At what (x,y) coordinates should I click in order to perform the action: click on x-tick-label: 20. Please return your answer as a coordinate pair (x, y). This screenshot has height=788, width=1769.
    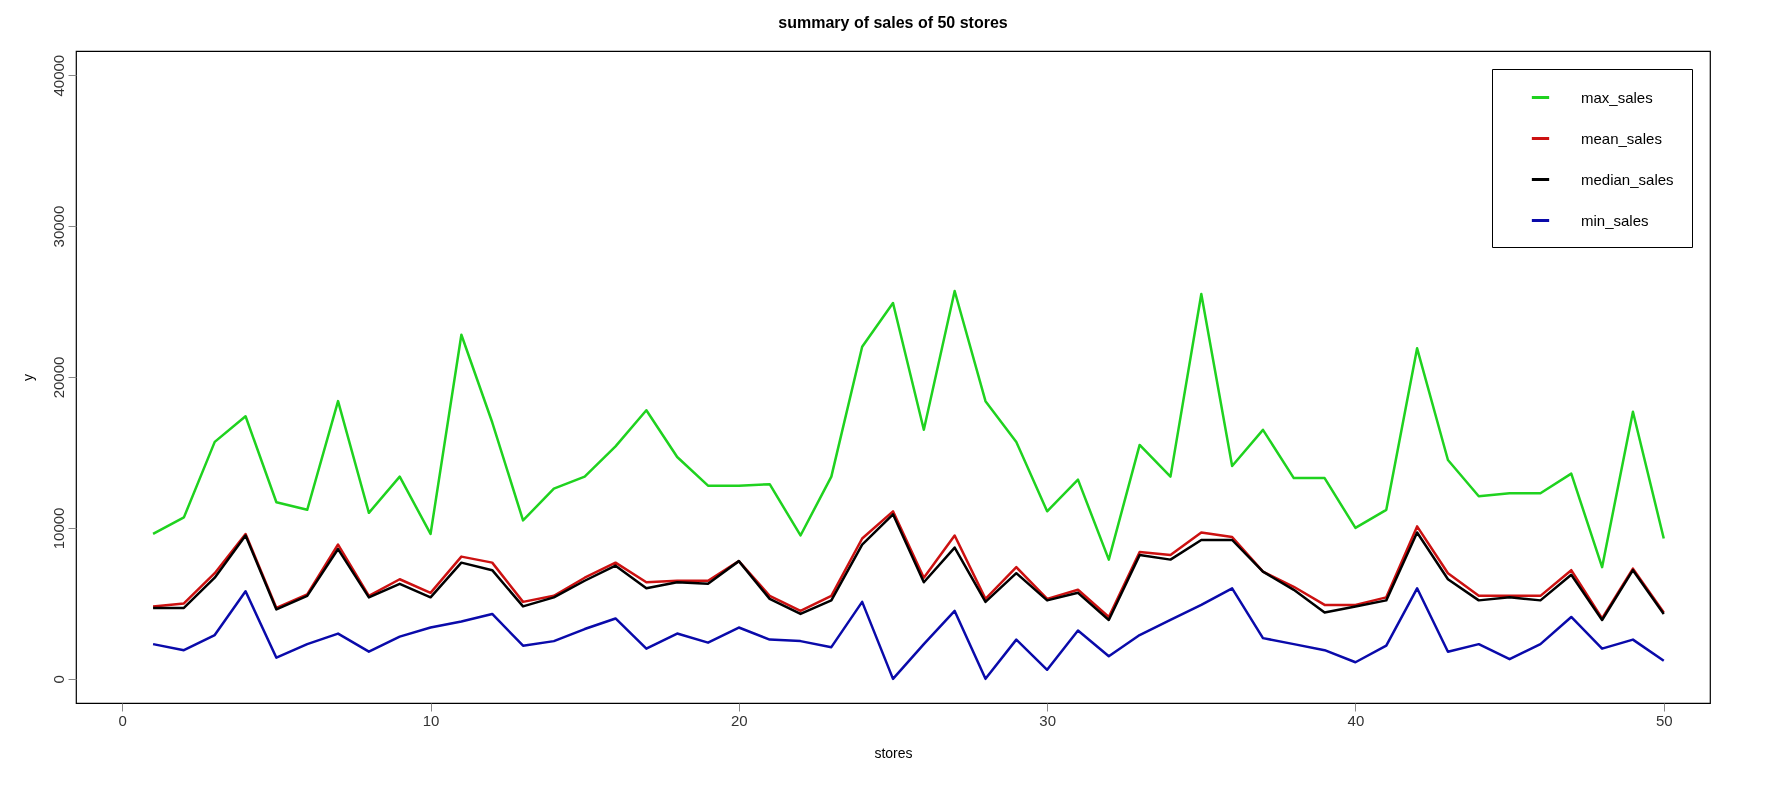
    Looking at the image, I should click on (739, 720).